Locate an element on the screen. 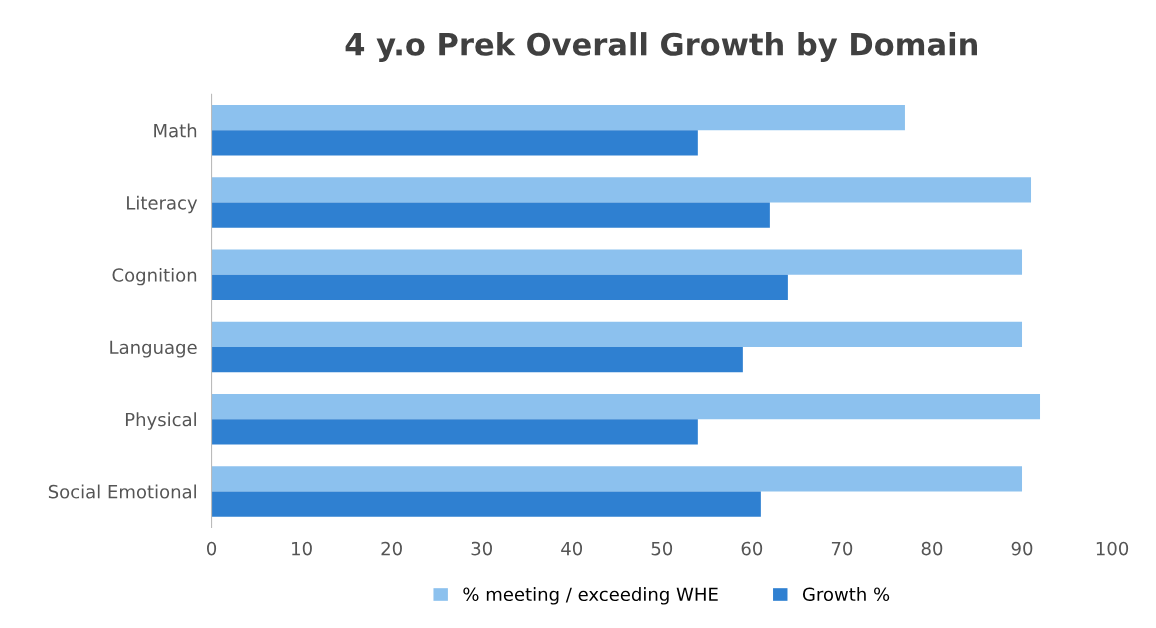 This screenshot has height=628, width=1156. x-tick-label: 0 is located at coordinates (211, 548).